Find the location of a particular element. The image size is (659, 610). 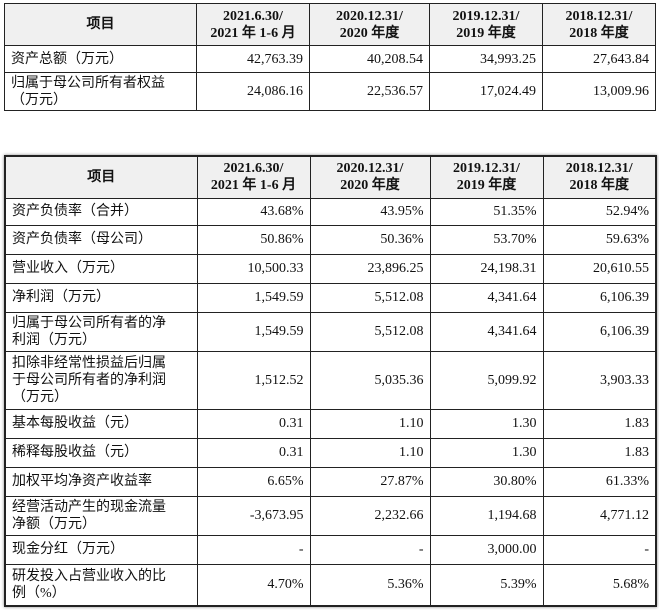

row-label: 归属于母公司所有者的净 利润（万元） is located at coordinates (101, 331).